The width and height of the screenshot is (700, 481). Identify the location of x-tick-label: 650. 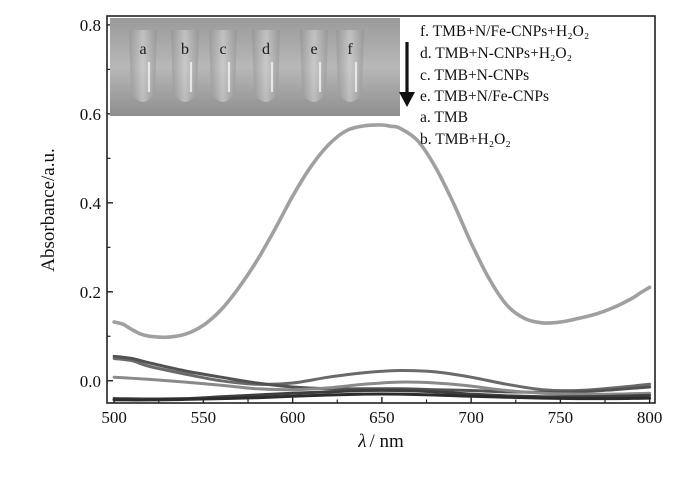
(382, 417).